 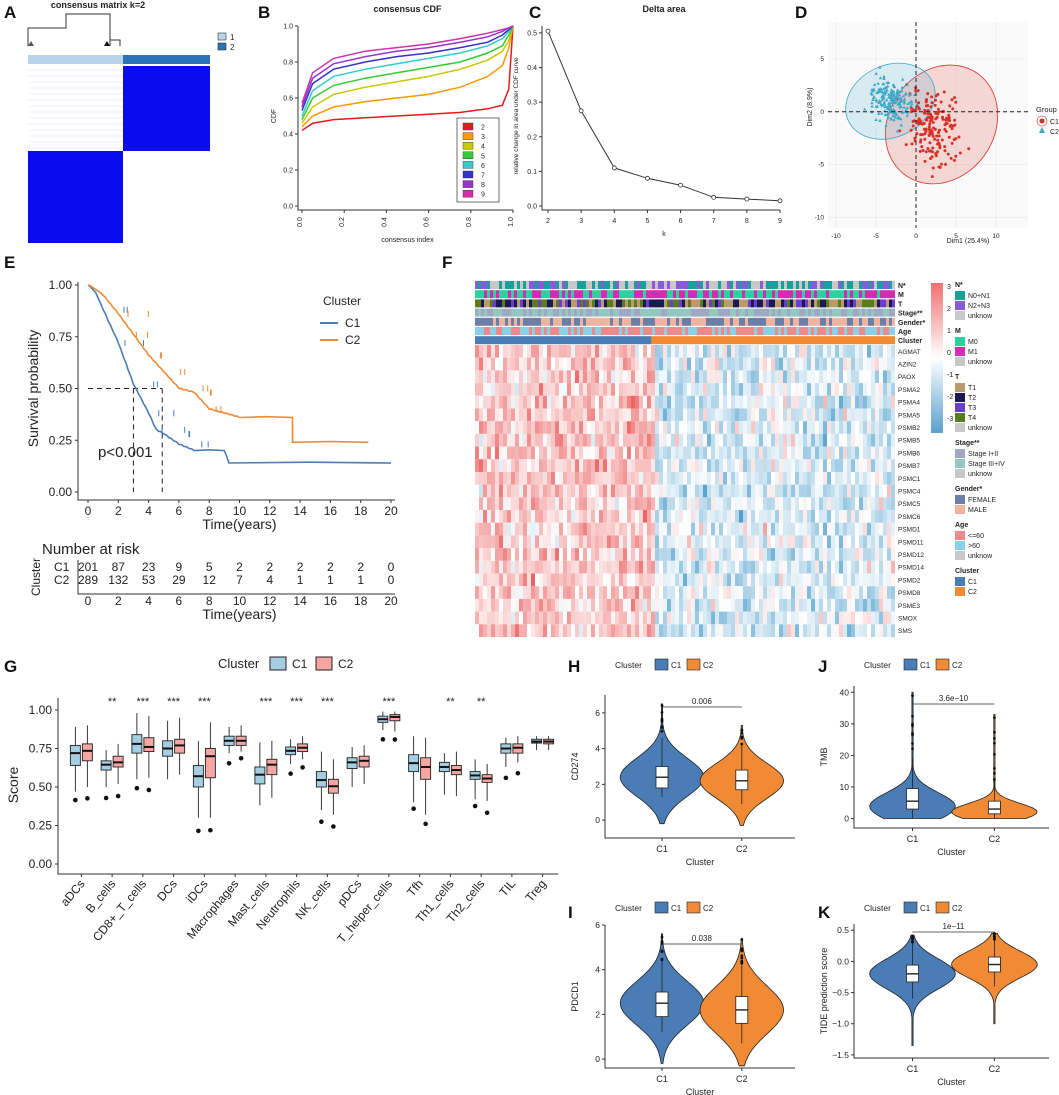 I want to click on b-line-k6, so click(x=407, y=71).